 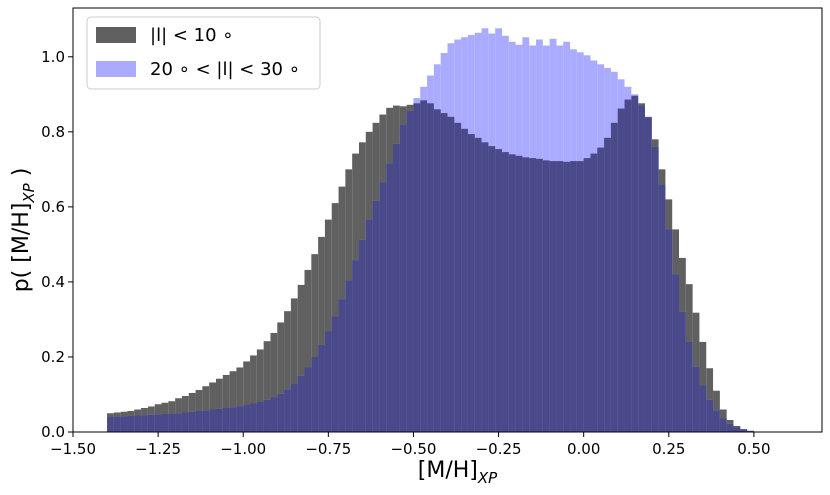 I want to click on legend-swatch-blue, so click(x=116, y=69).